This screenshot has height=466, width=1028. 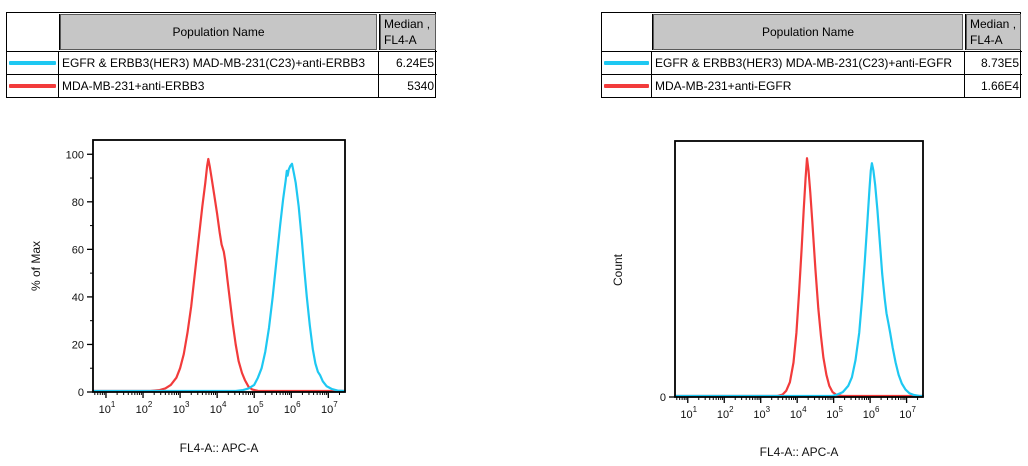 What do you see at coordinates (78, 345) in the screenshot?
I see `y-tick-label: 20` at bounding box center [78, 345].